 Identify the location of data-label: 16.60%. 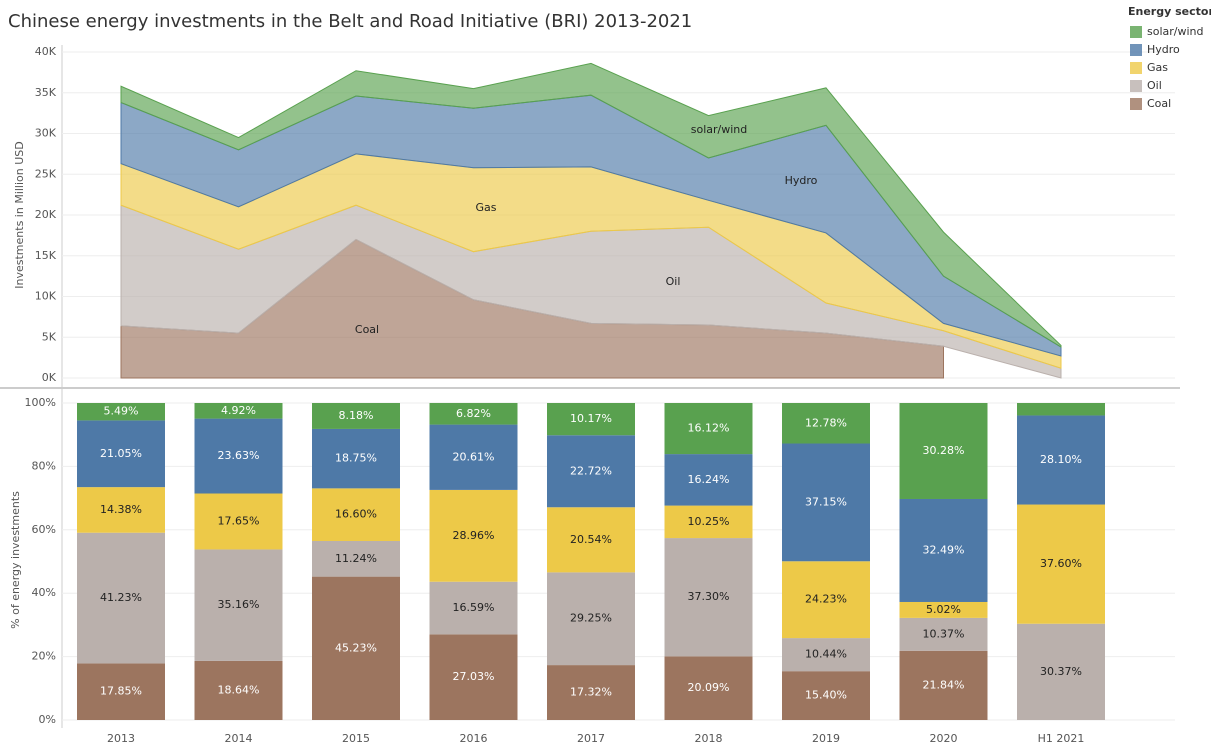
(356, 514).